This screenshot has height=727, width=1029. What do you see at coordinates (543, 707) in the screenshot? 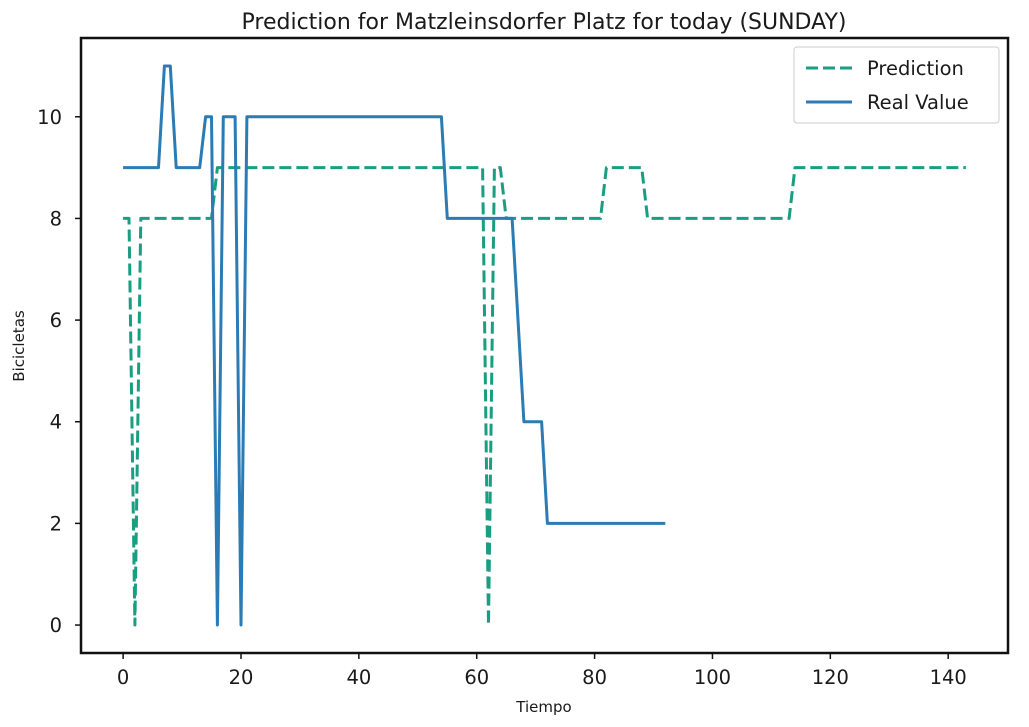
I see `x-axis-label: Tiempo` at bounding box center [543, 707].